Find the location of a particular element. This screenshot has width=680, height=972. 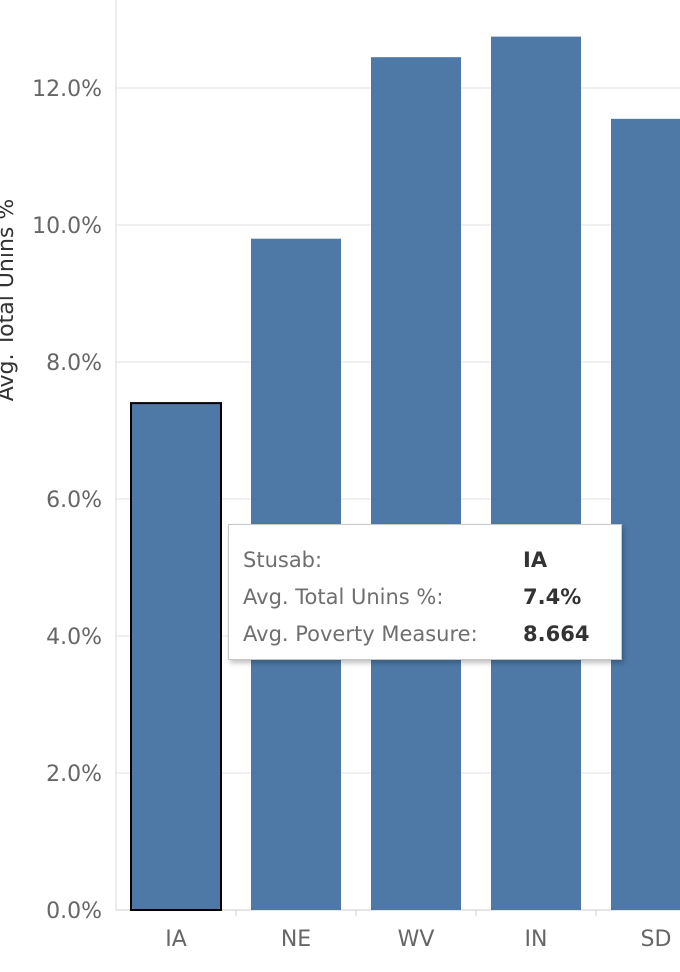

x-axis-ticks: IA NE WV IN SD is located at coordinates (418, 931).